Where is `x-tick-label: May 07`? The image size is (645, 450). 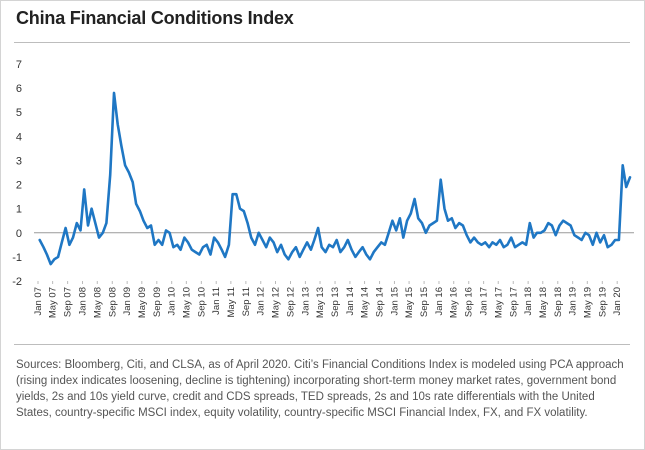
x-tick-label: May 07 is located at coordinates (53, 302).